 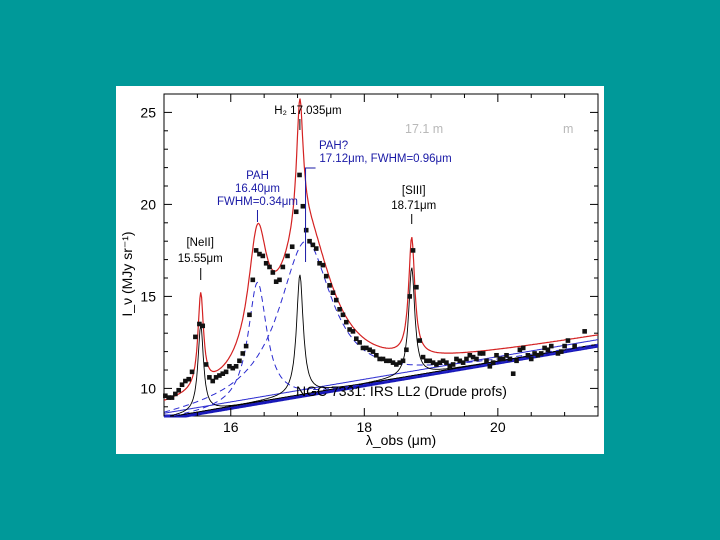 What do you see at coordinates (385, 159) in the screenshot?
I see `pah2-wavelength: 17.12μm, FWHM=0.96μm` at bounding box center [385, 159].